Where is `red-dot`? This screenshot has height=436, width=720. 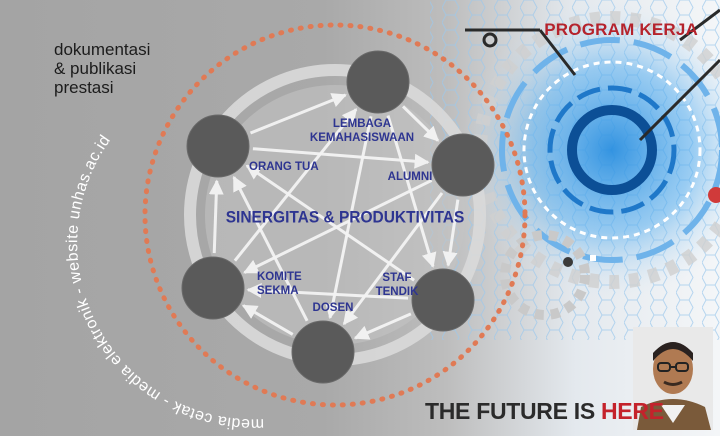 red-dot is located at coordinates (714, 195).